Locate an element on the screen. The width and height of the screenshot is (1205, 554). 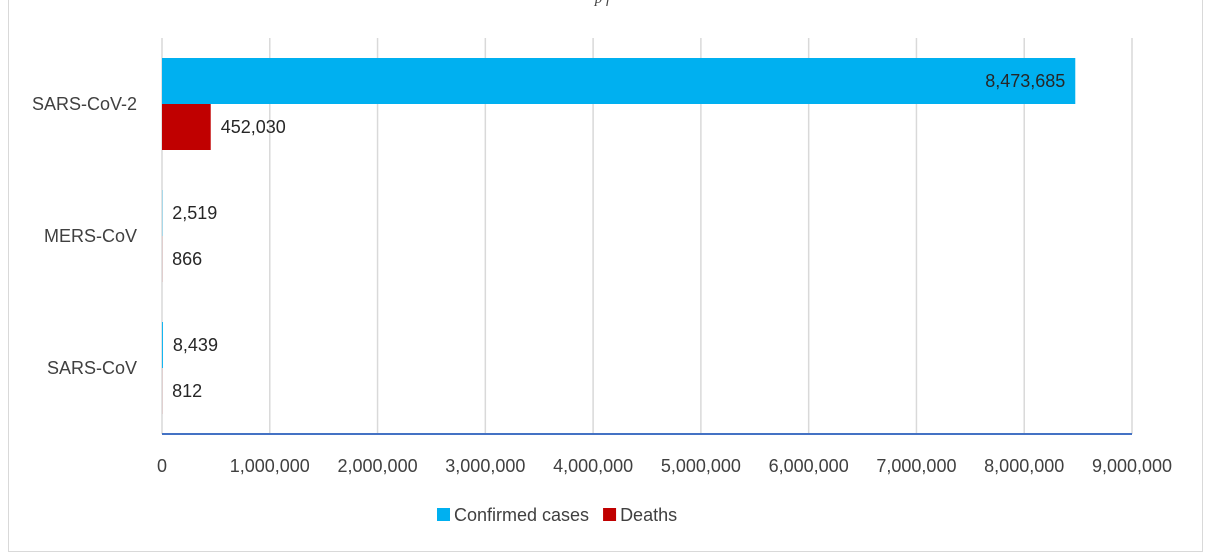
category-label: MERS-CoV is located at coordinates (90, 236).